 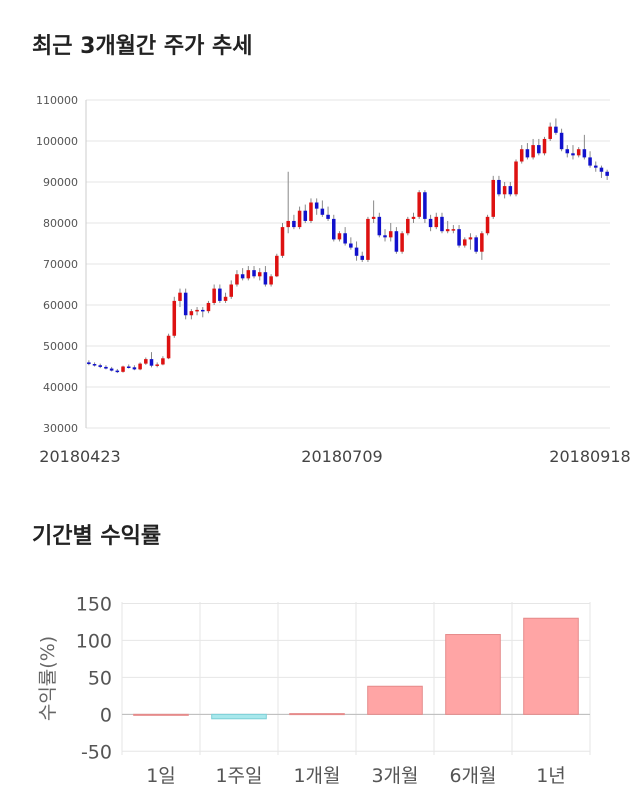 What do you see at coordinates (96, 752) in the screenshot?
I see `y-tick-label: -50` at bounding box center [96, 752].